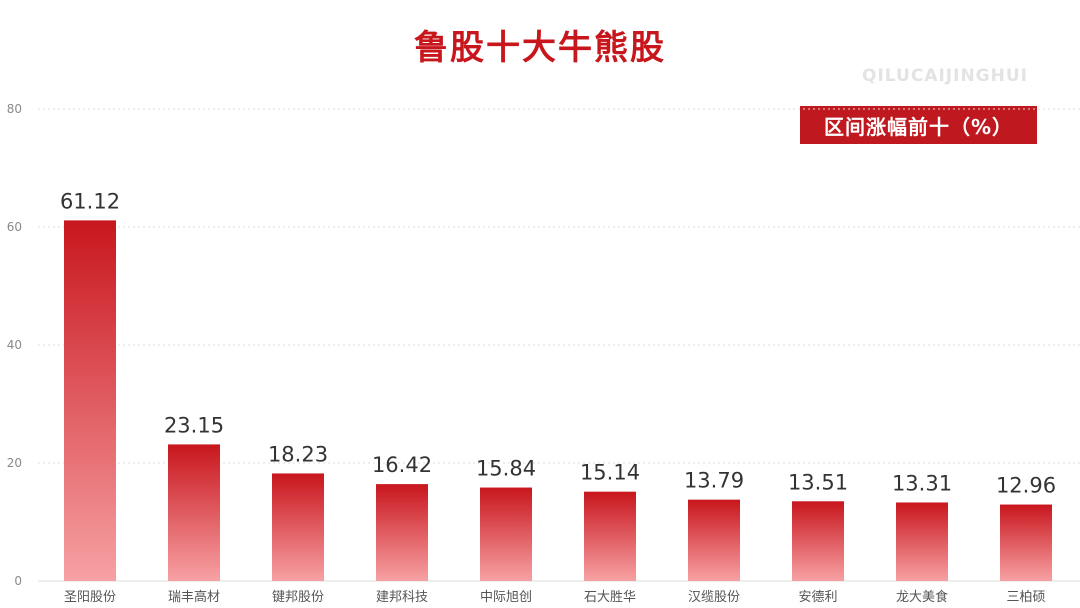 This screenshot has height=608, width=1080. I want to click on y-tick-label: 80, so click(14, 109).